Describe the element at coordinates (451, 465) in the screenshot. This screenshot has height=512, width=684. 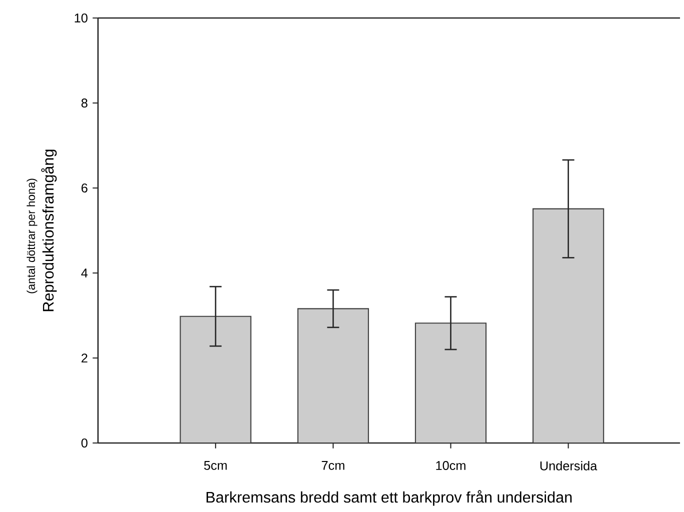
I see `x-tick-label: 10cm` at that location.